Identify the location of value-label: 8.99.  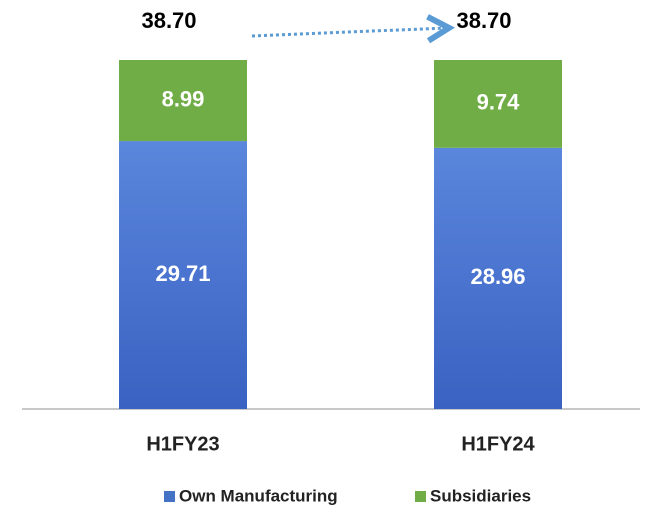
(183, 98).